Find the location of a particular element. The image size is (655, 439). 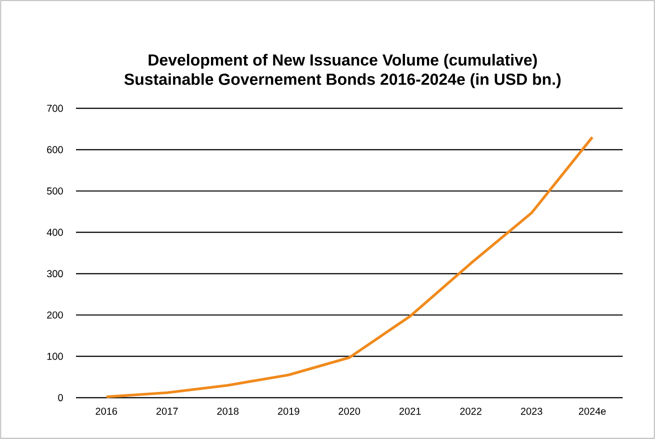

y-tick-label: 500 is located at coordinates (55, 191).